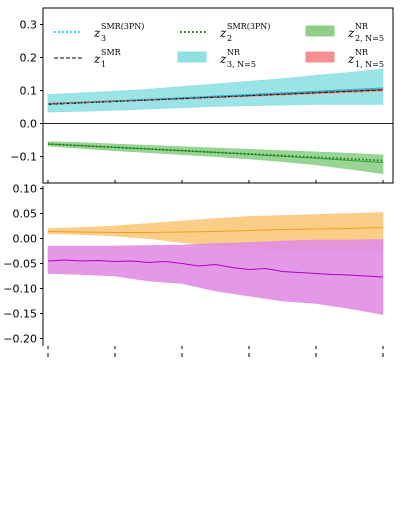 The height and width of the screenshot is (516, 407). Describe the element at coordinates (229, 38) in the screenshot. I see `legend-label-sub: 2` at that location.